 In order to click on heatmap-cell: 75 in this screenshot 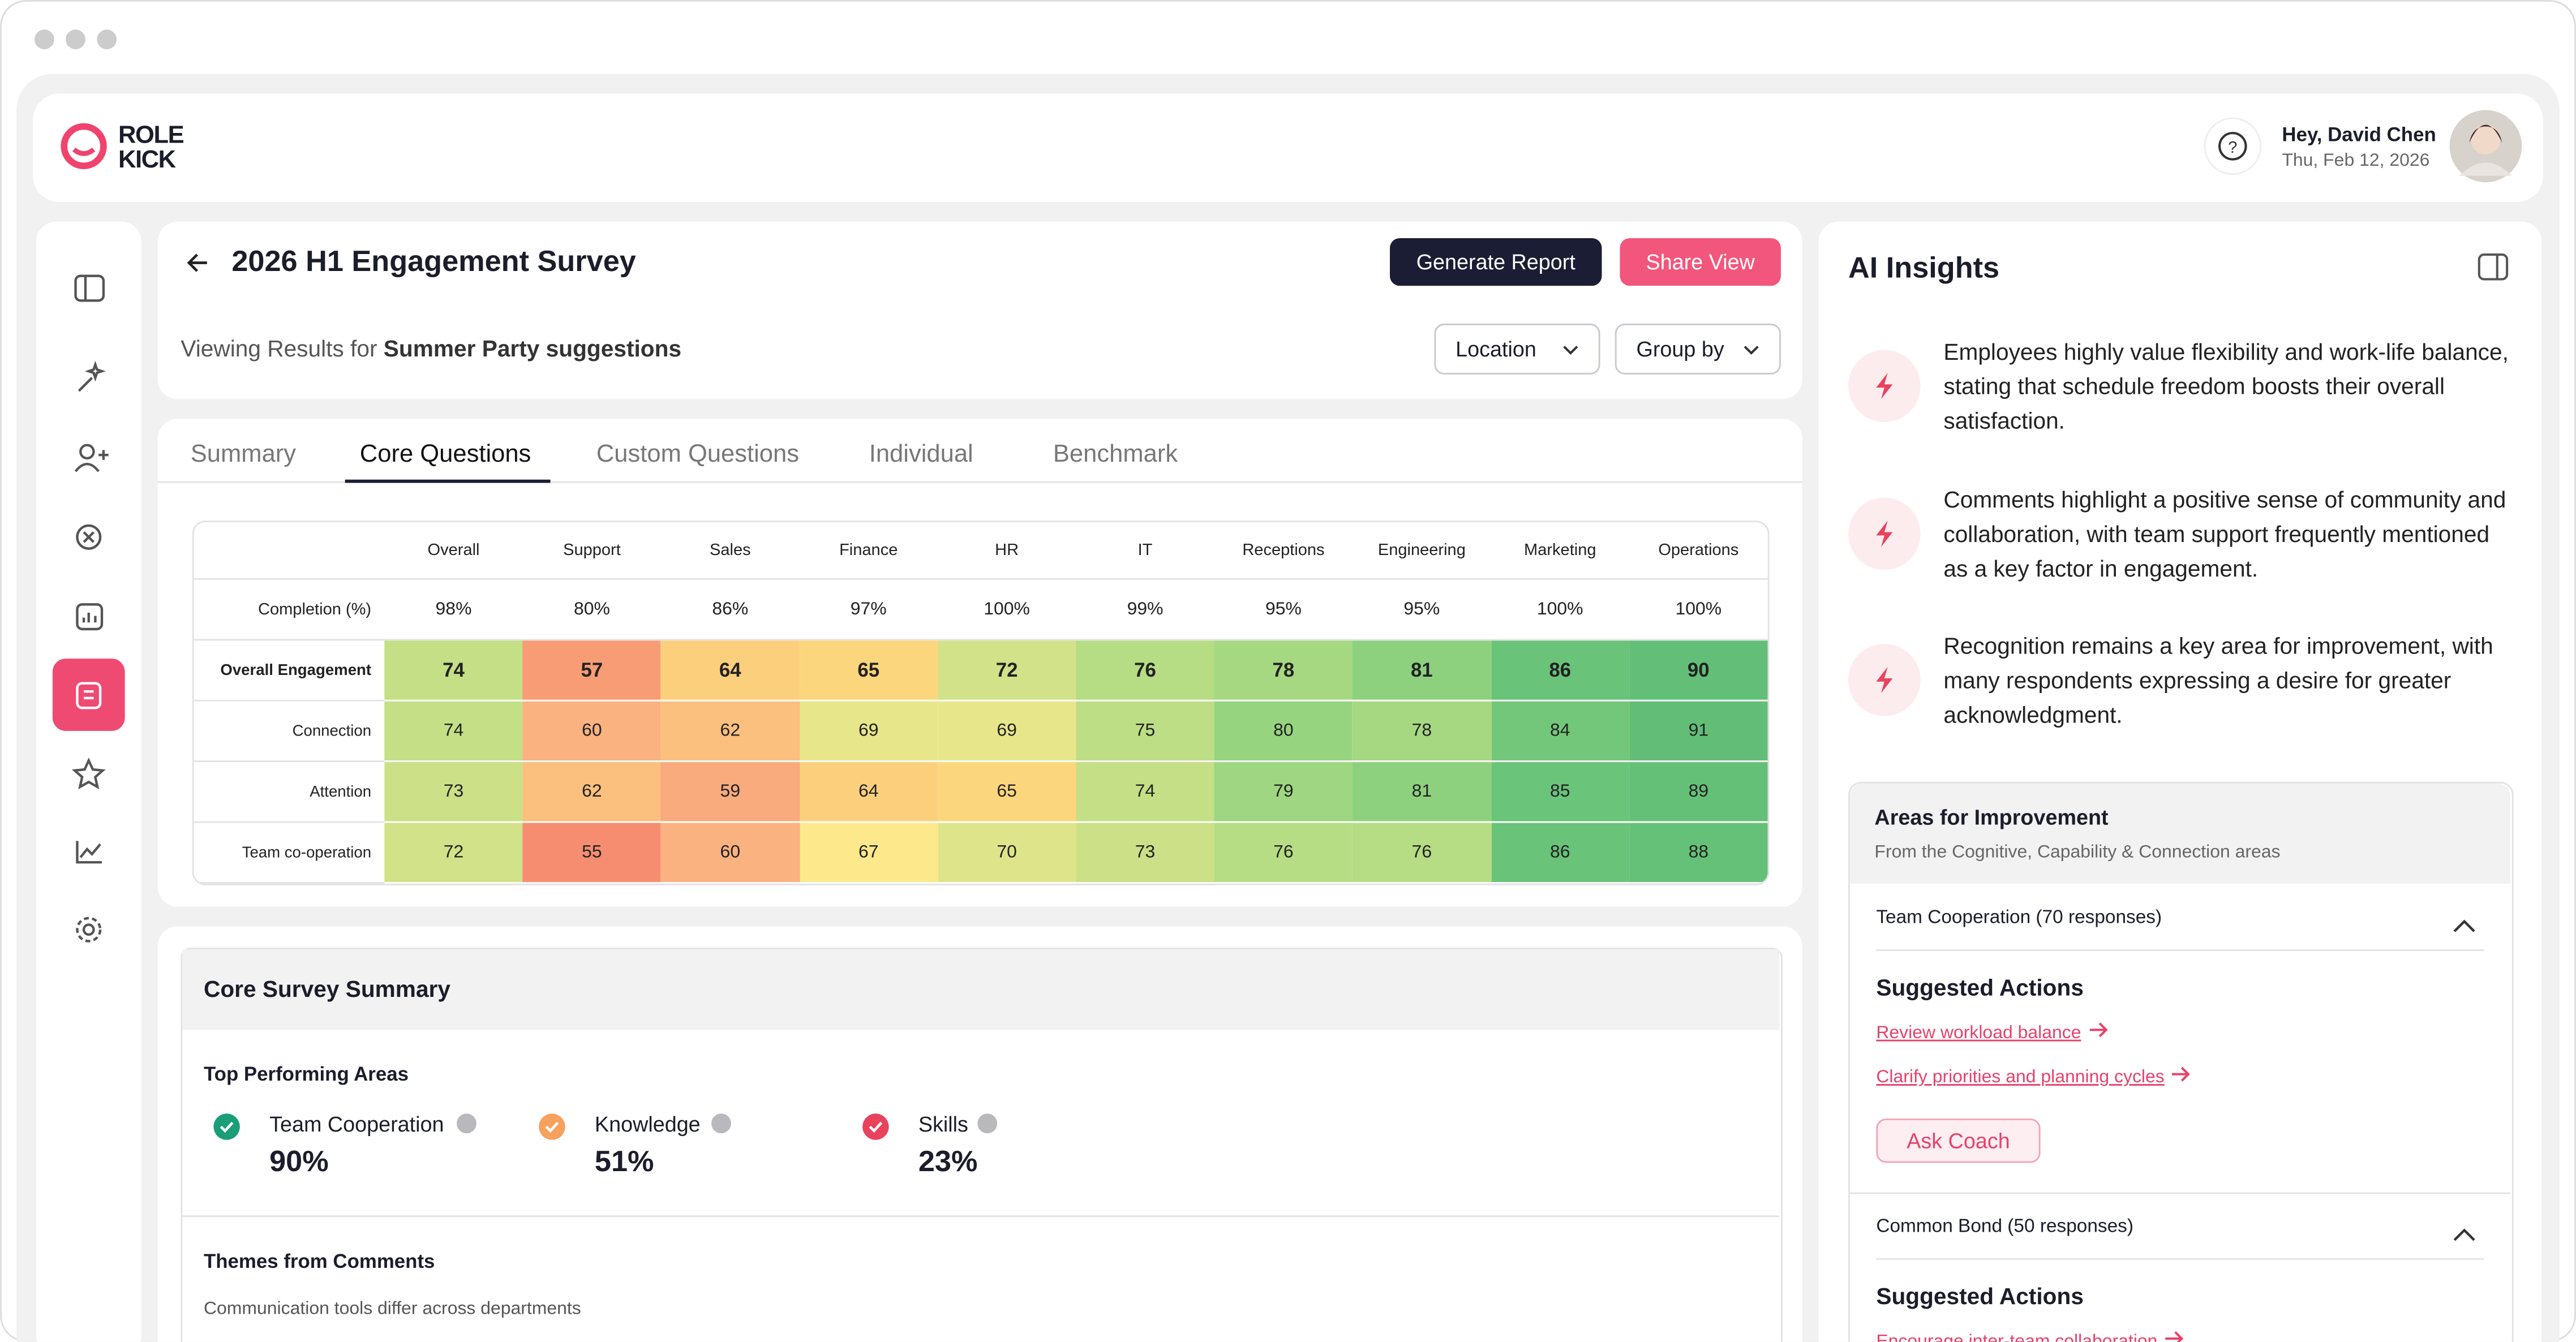, I will do `click(1145, 731)`.